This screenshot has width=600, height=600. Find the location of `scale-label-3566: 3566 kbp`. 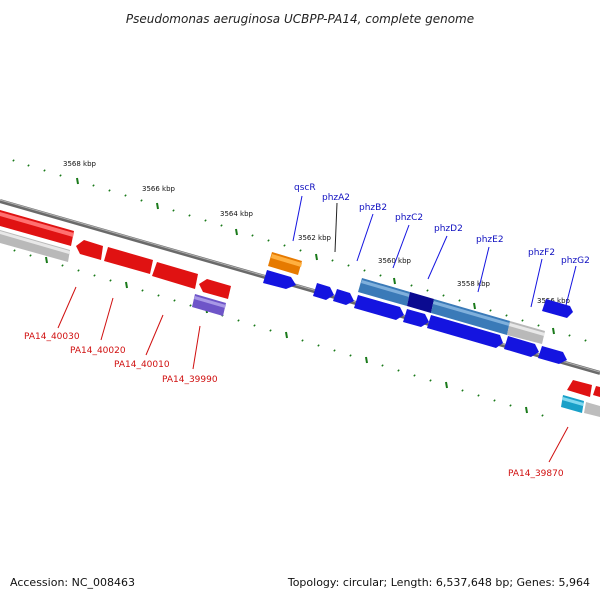

scale-label-3566: 3566 kbp is located at coordinates (159, 189).